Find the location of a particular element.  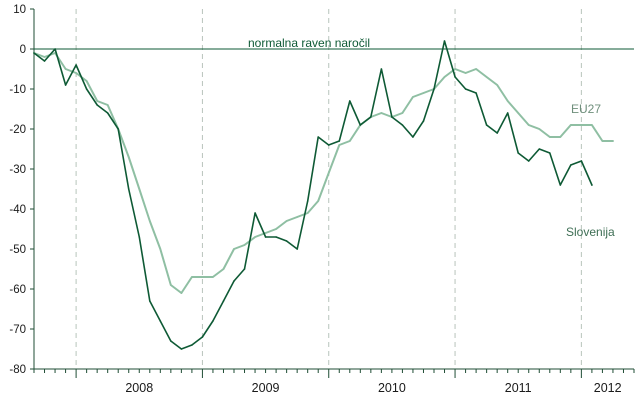

y-tick-label: -80 is located at coordinates (17, 370).